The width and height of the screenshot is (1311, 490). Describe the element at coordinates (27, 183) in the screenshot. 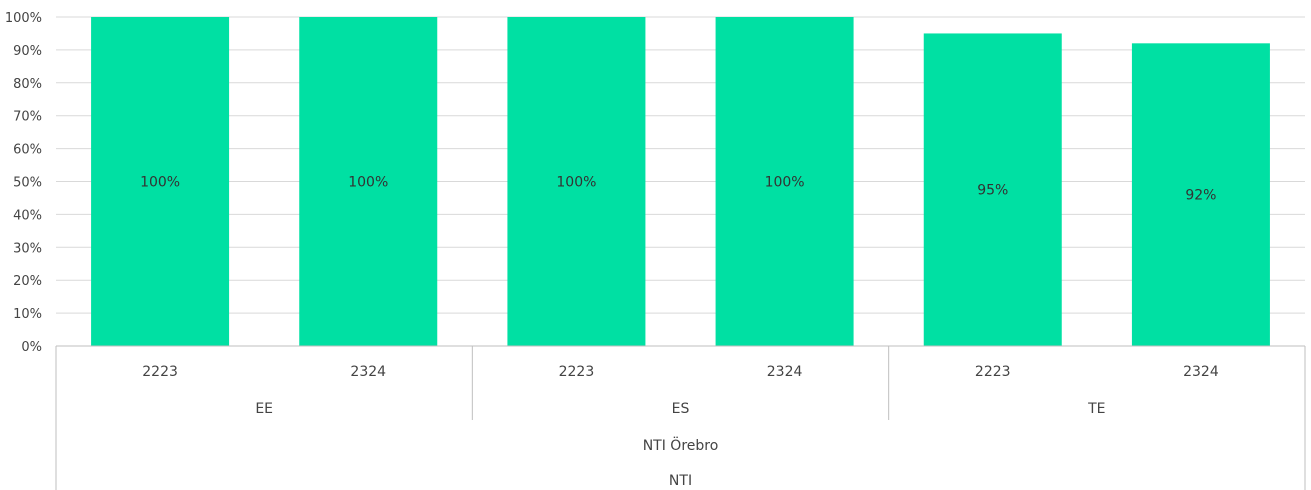

I see `y-tick-label: 50%` at that location.